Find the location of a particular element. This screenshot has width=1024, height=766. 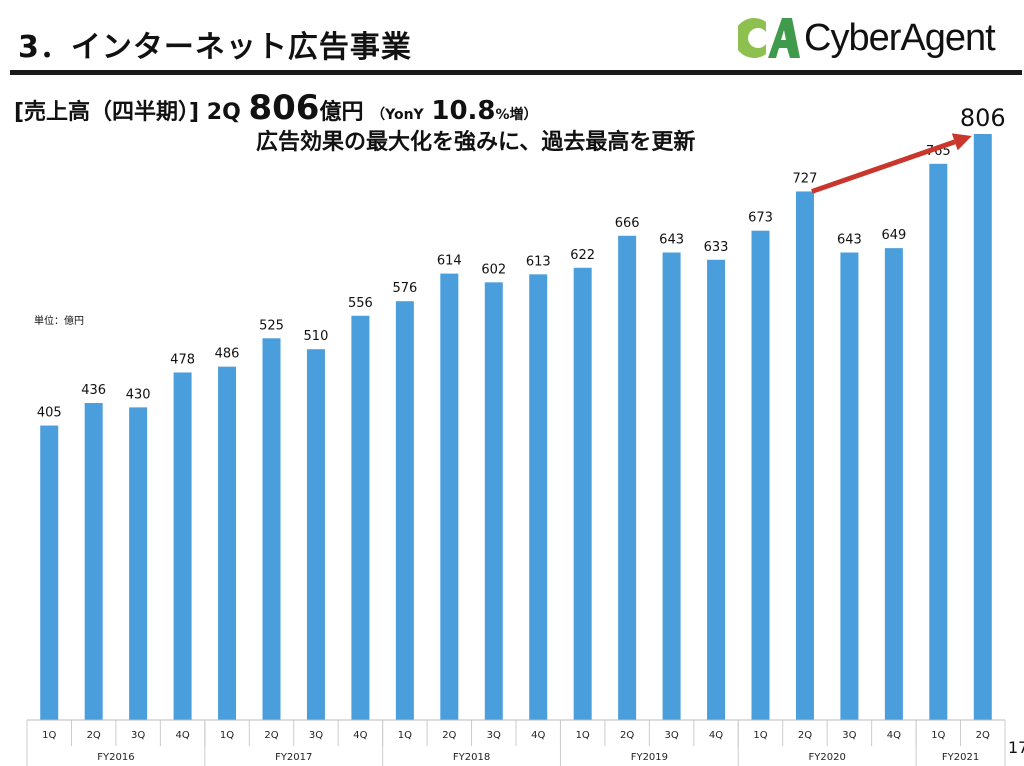

data-label: 622 is located at coordinates (582, 255).